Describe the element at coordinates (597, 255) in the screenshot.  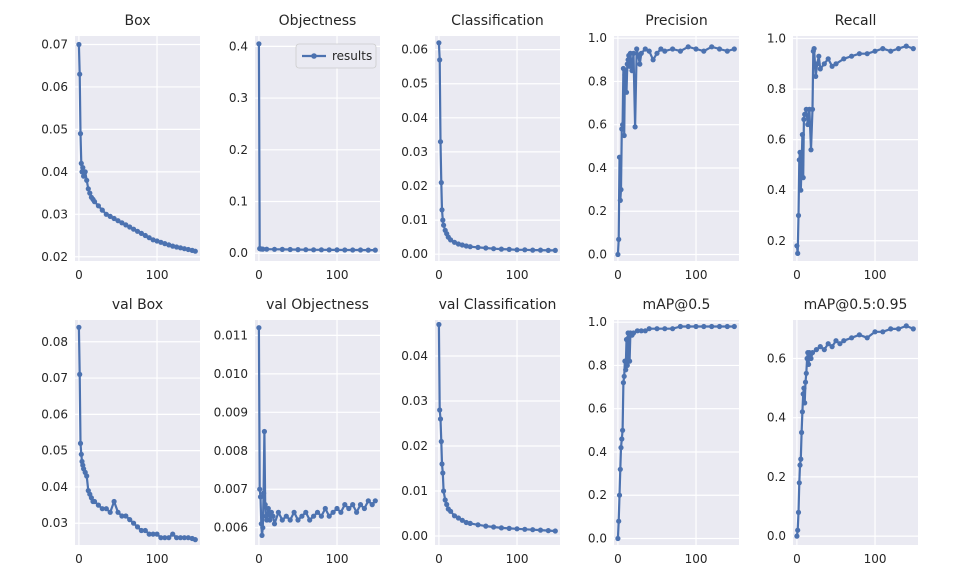
I see `panel-precision-y-tick-label: 0.0` at that location.